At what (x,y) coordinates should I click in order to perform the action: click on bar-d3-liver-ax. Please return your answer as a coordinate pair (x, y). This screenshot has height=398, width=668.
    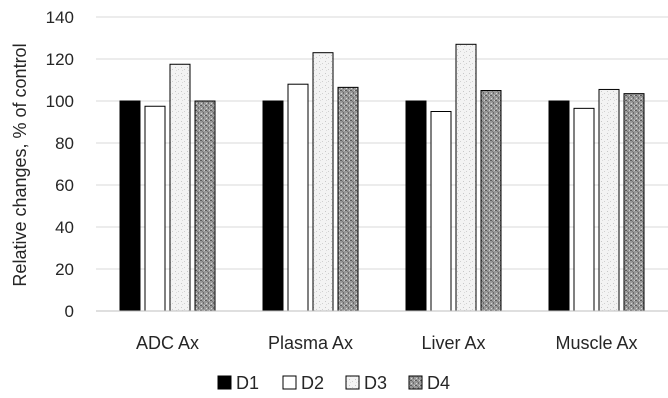
    Looking at the image, I should click on (466, 177).